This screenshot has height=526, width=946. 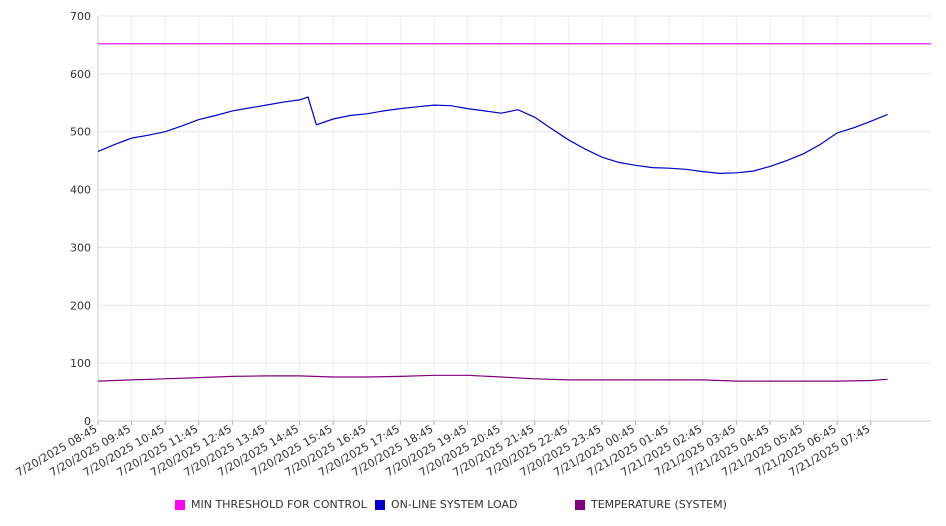 What do you see at coordinates (87, 421) in the screenshot?
I see `y-tick-label: 0` at bounding box center [87, 421].